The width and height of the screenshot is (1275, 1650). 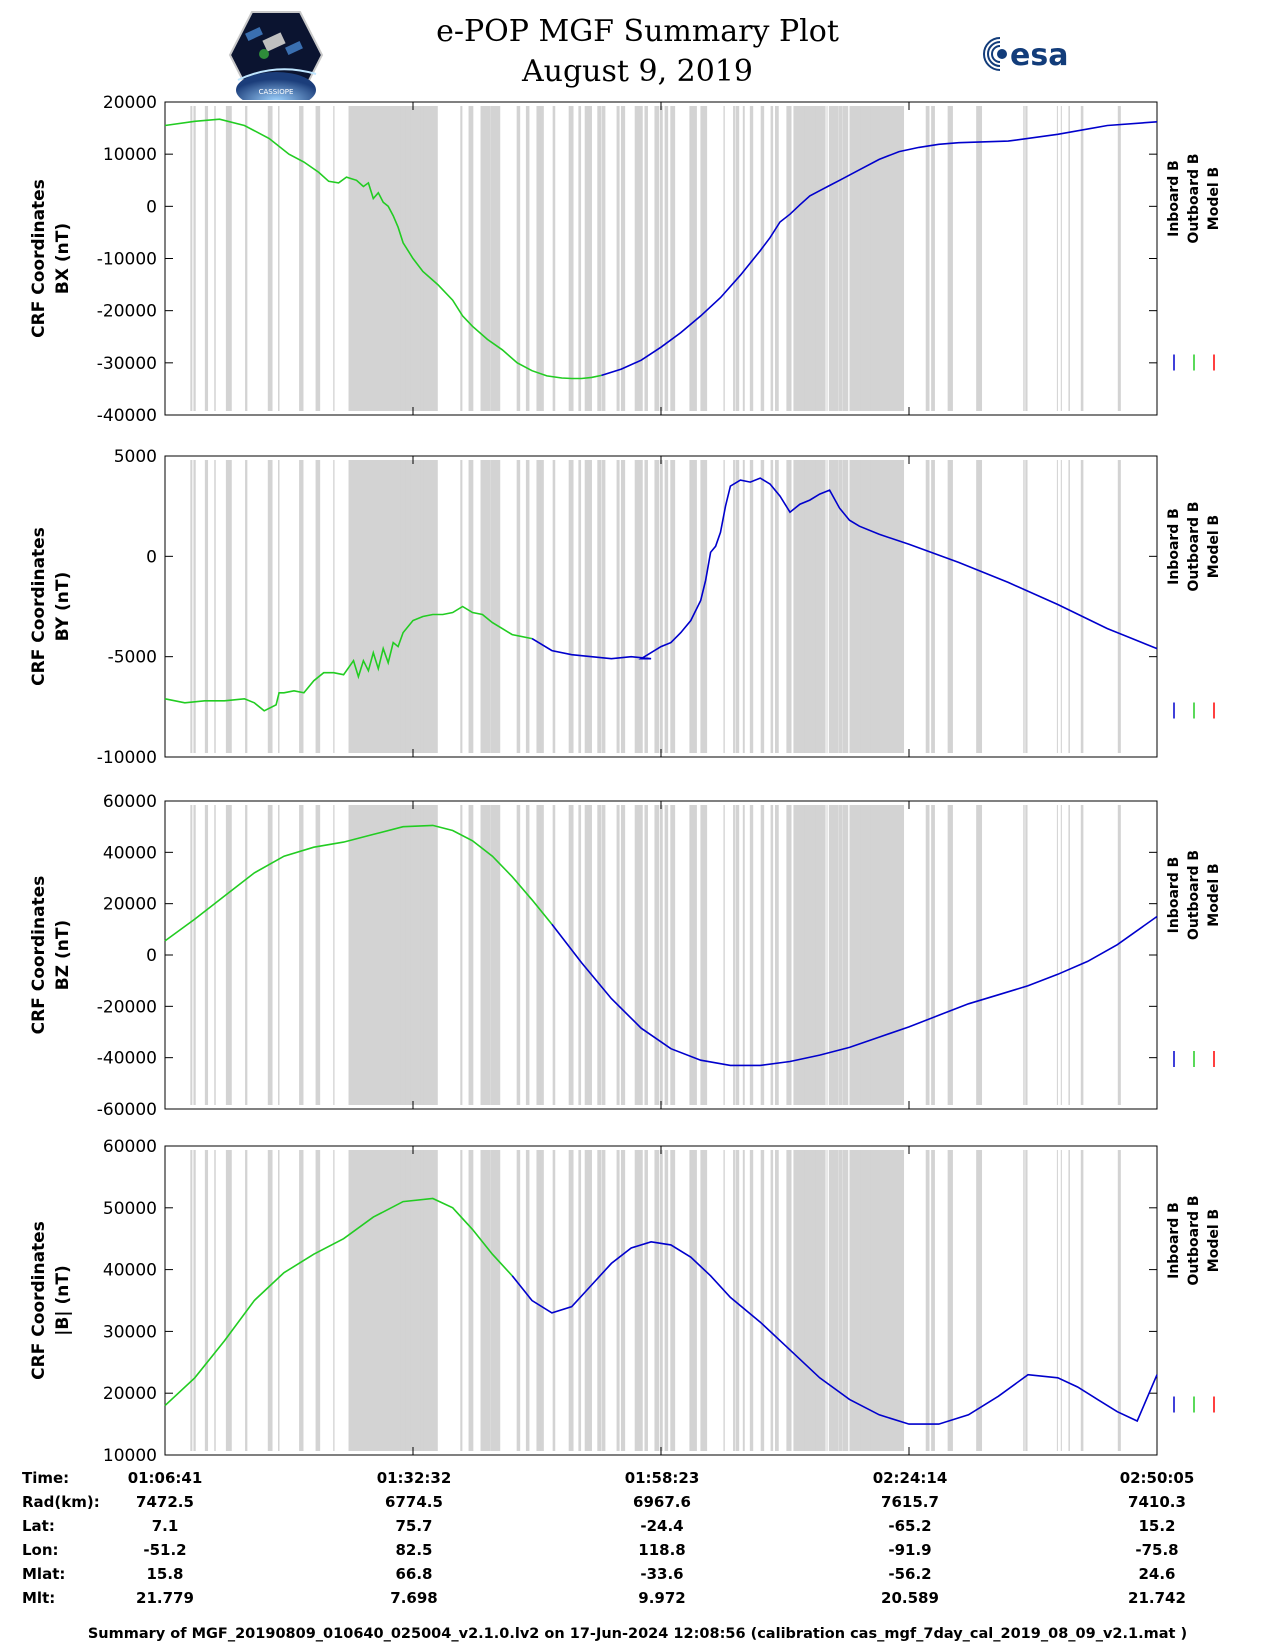 I want to click on y-axis-label: CRF Coordinates, so click(x=39, y=258).